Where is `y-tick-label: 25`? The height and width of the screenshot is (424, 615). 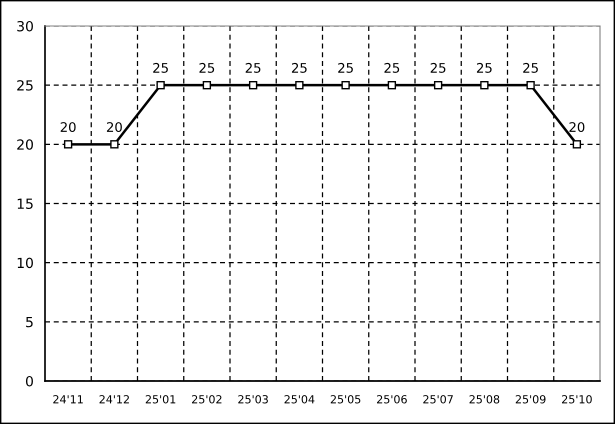 y-tick-label: 25 is located at coordinates (25, 85).